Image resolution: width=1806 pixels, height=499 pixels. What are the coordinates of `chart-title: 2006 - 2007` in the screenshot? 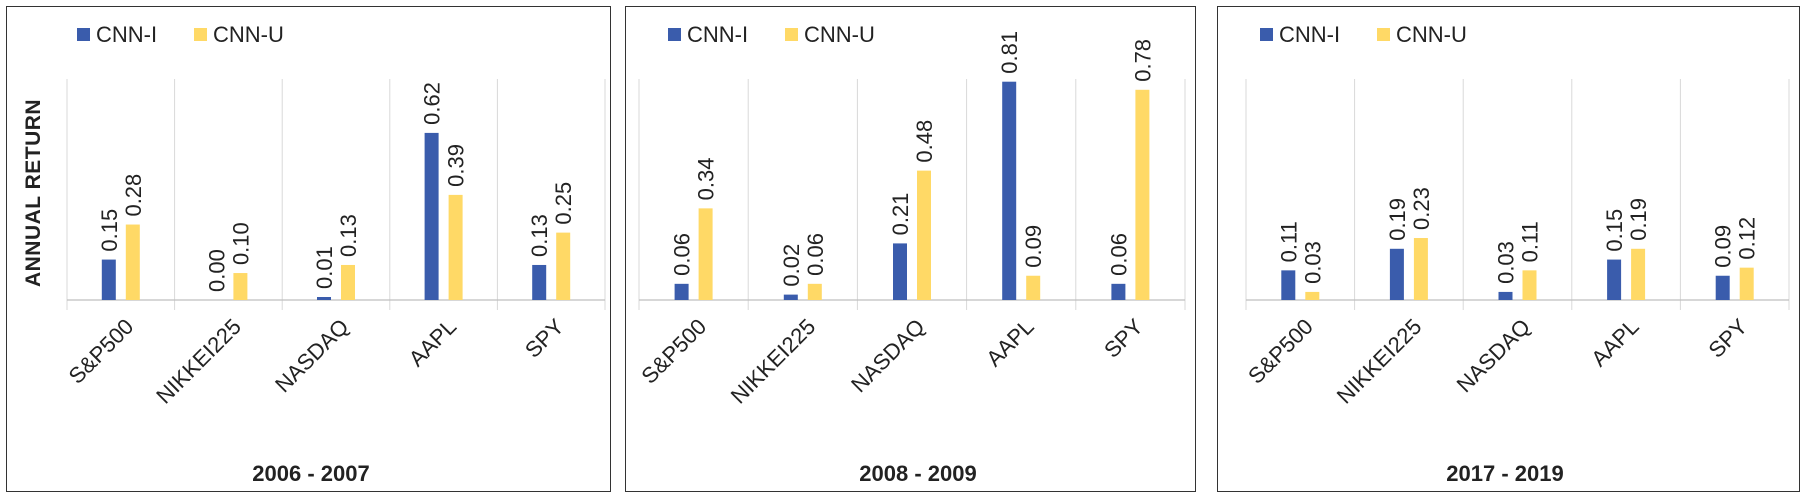 It's located at (310, 473).